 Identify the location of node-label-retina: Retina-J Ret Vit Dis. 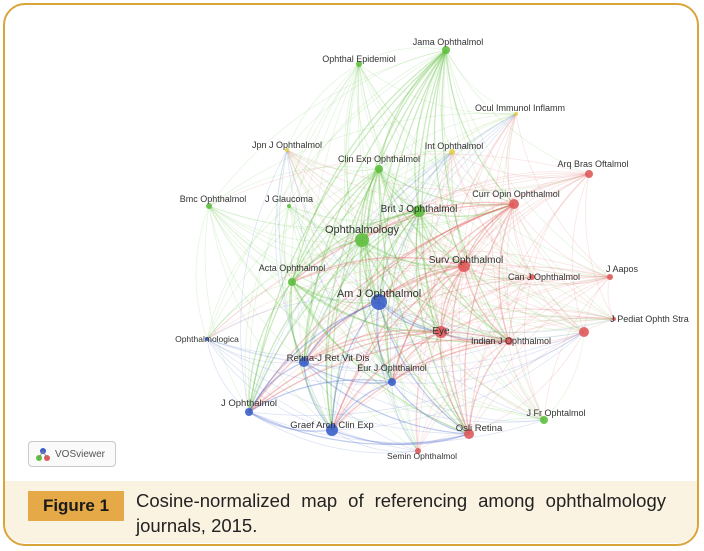
(328, 358).